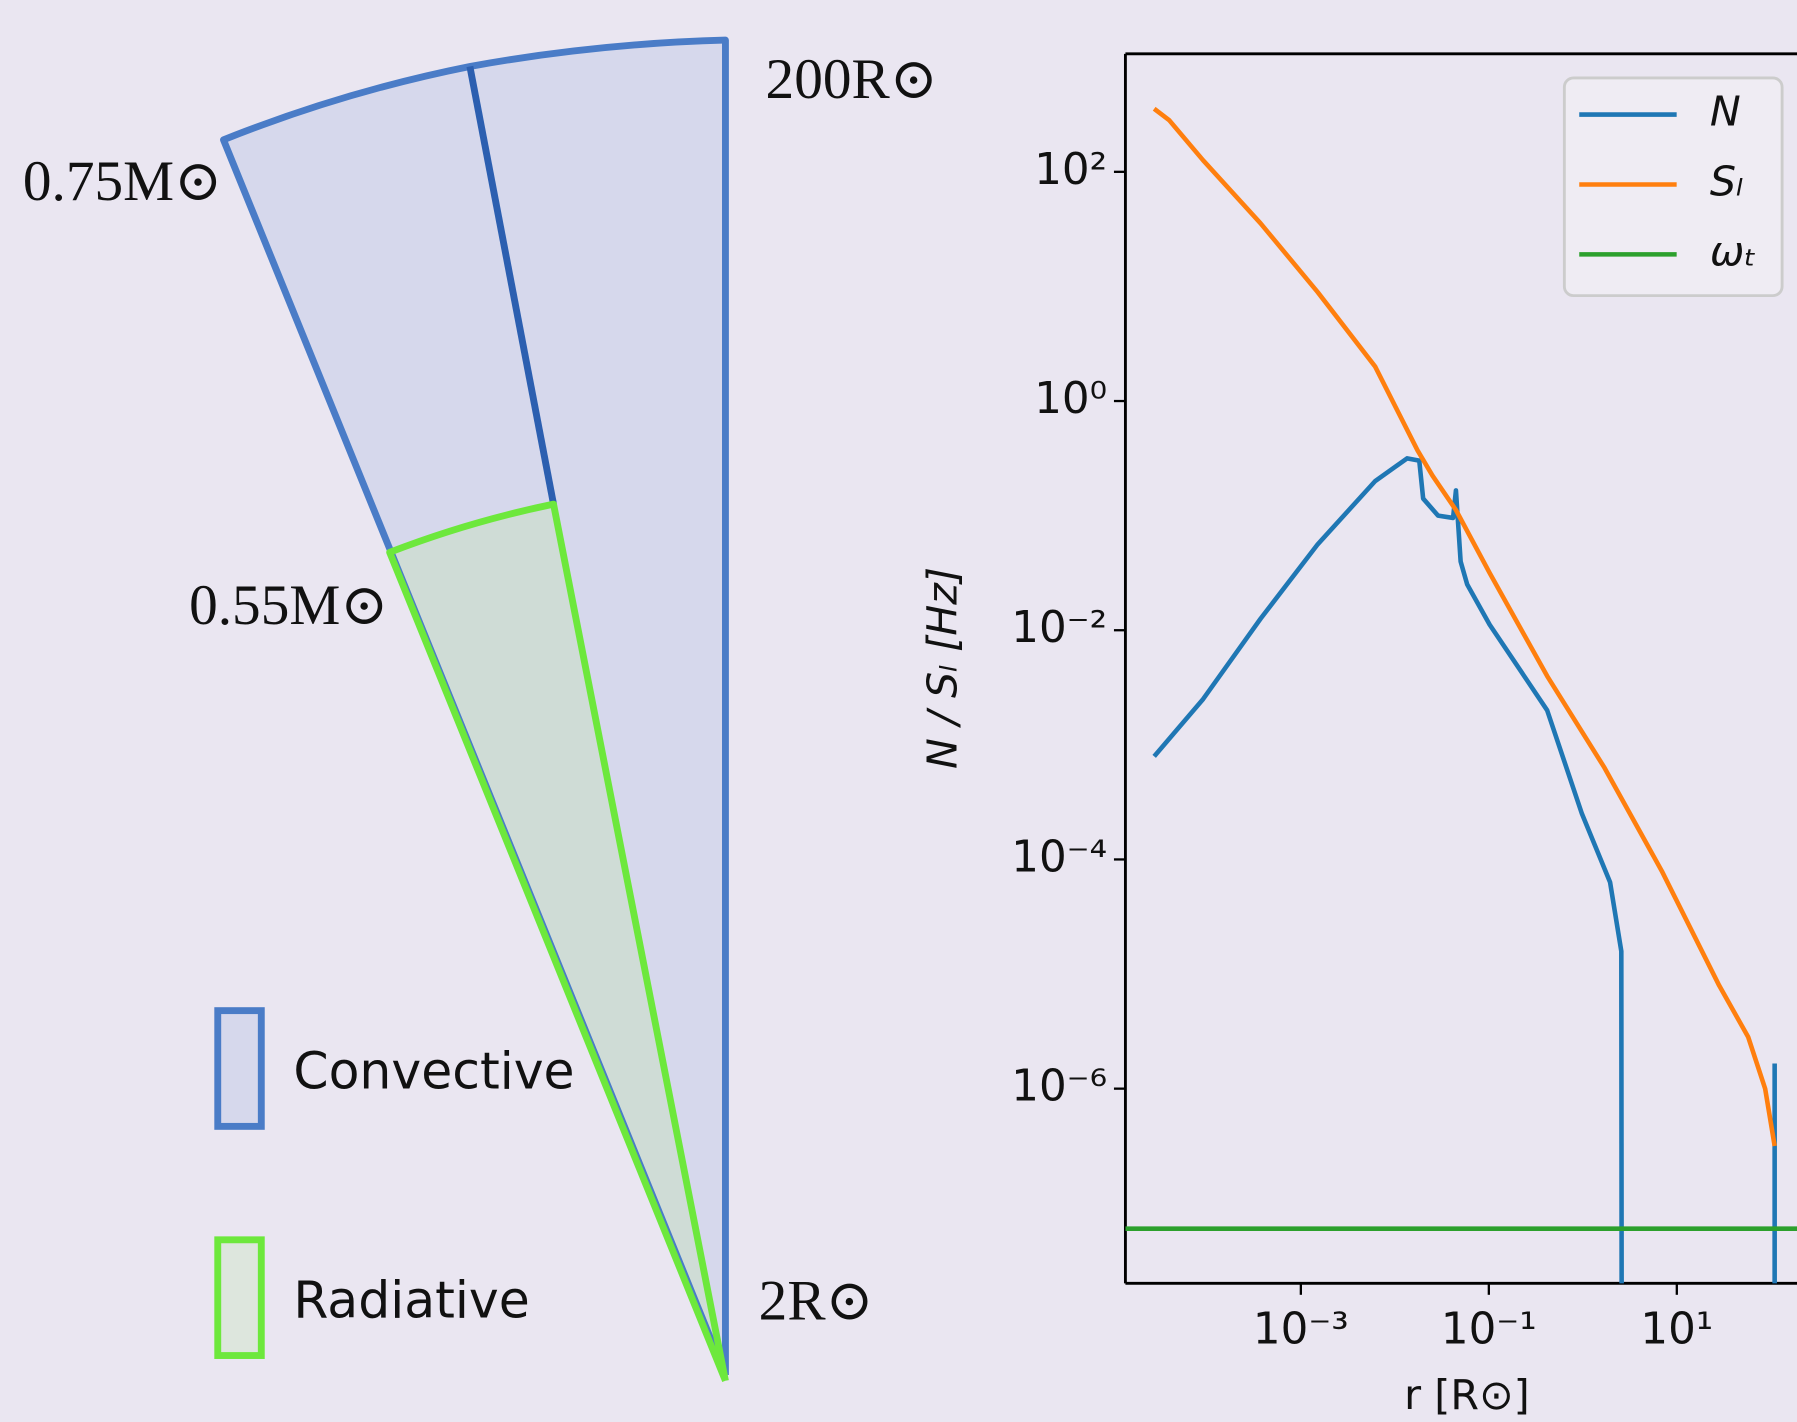 This screenshot has width=1797, height=1422. What do you see at coordinates (852, 79) in the screenshot?
I see `radius-label: 200R⊙` at bounding box center [852, 79].